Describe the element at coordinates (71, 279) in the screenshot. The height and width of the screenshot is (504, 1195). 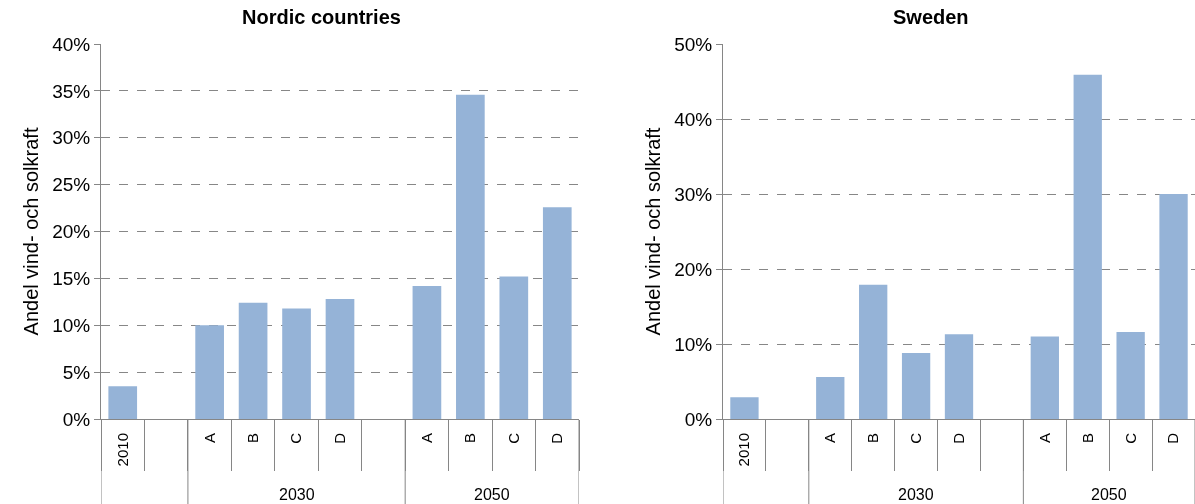
I see `y-tick-label: 15%` at that location.